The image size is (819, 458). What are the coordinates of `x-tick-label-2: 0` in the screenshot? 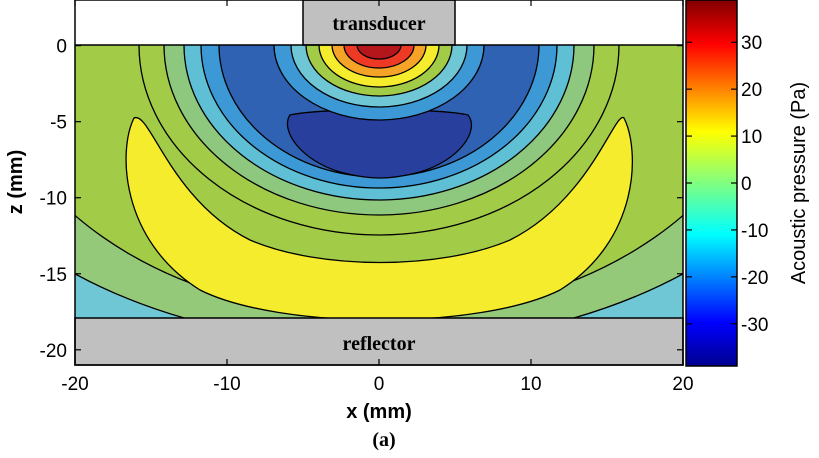 It's located at (379, 384).